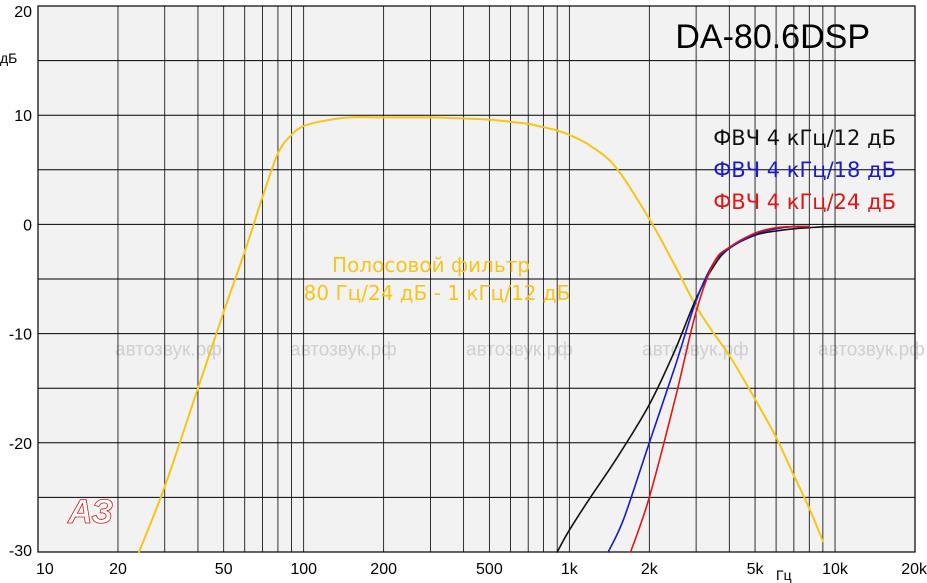 Image resolution: width=927 pixels, height=583 pixels. I want to click on legend-item-hpf-24: ФВЧ 4 кГц/24 дБ, so click(804, 202).